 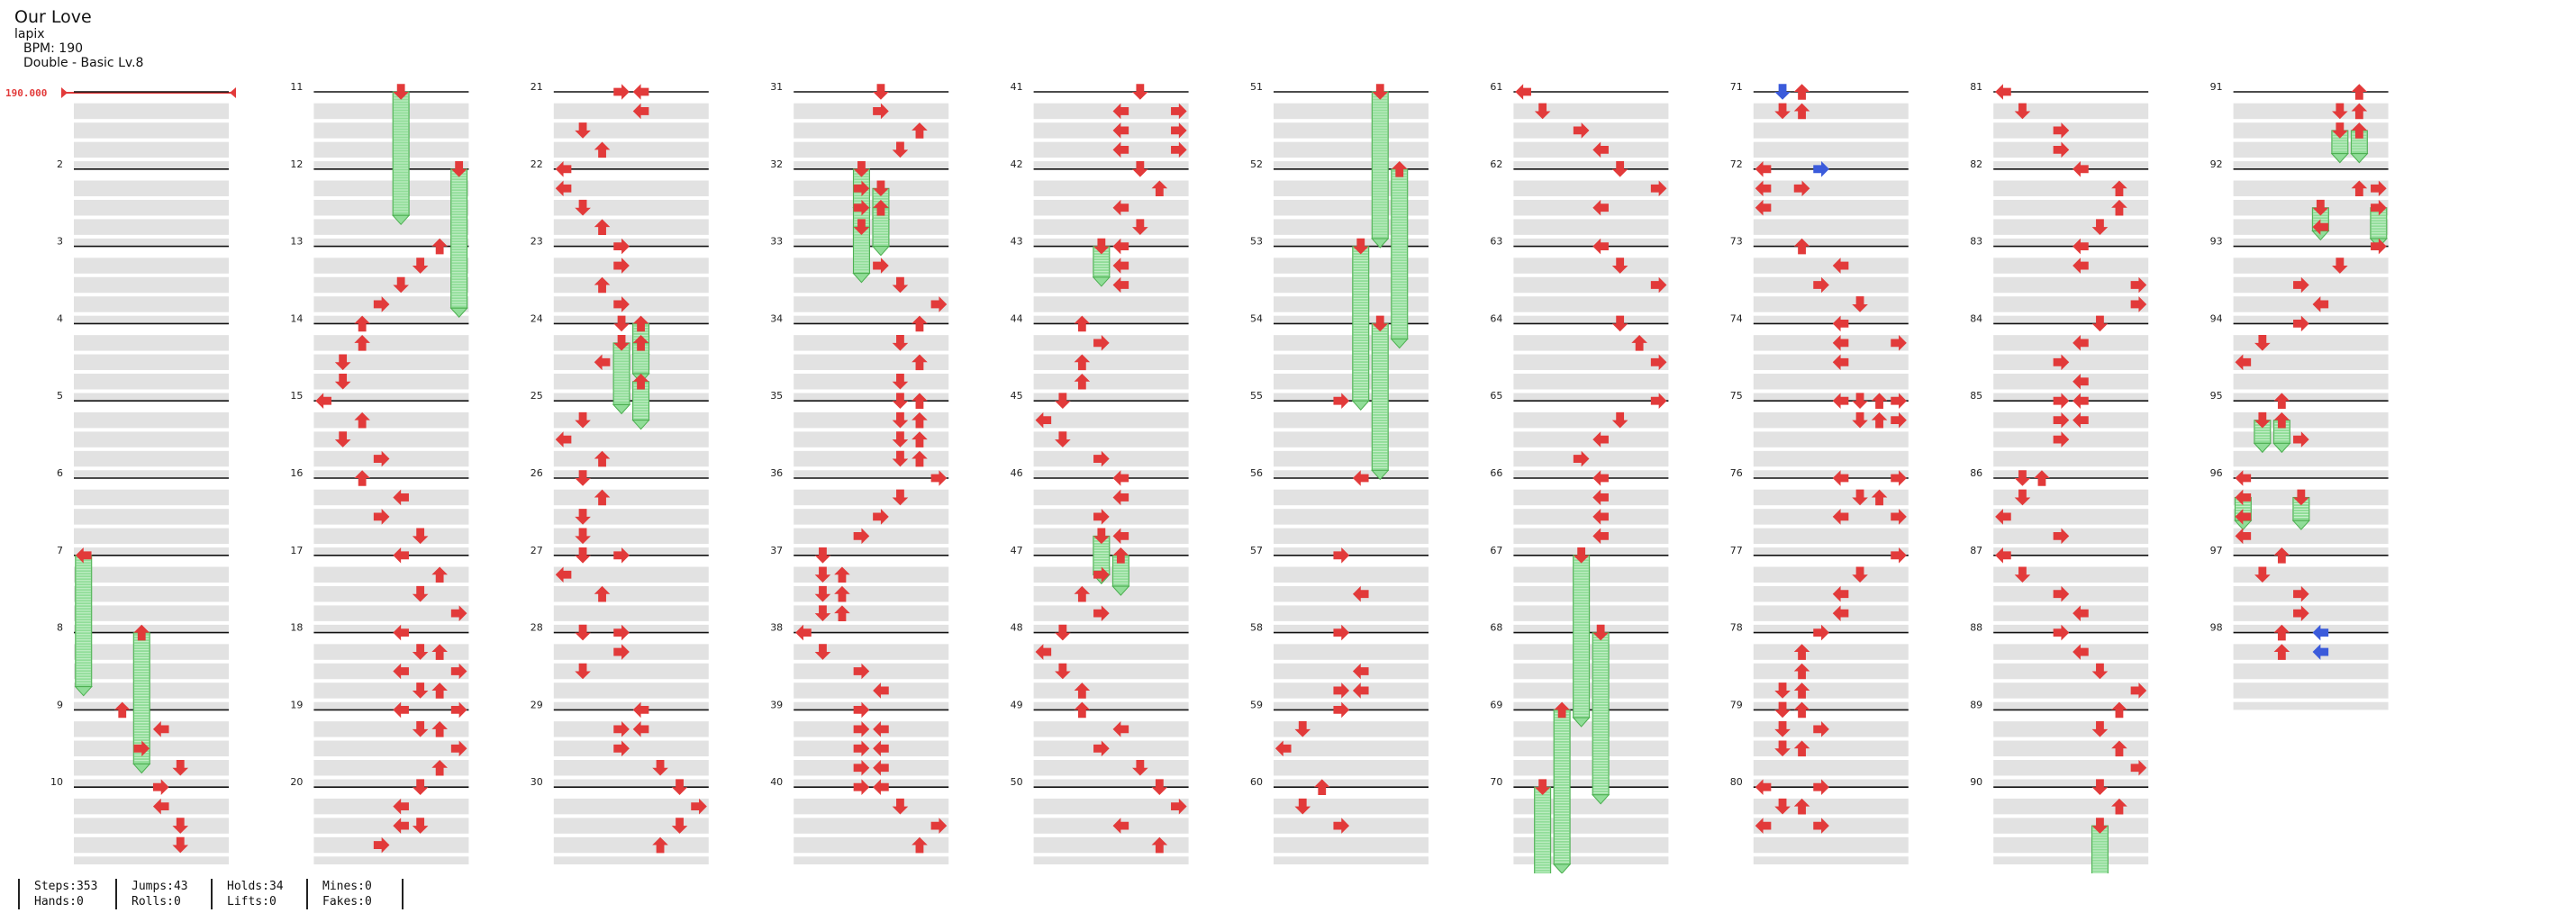 What do you see at coordinates (1256, 473) in the screenshot?
I see `measure-number: 56` at bounding box center [1256, 473].